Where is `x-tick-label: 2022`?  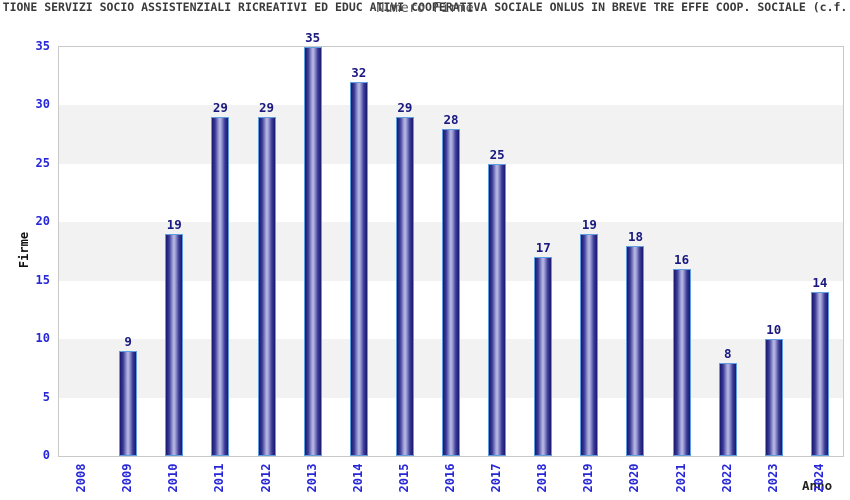 x-tick-label: 2022 is located at coordinates (726, 478).